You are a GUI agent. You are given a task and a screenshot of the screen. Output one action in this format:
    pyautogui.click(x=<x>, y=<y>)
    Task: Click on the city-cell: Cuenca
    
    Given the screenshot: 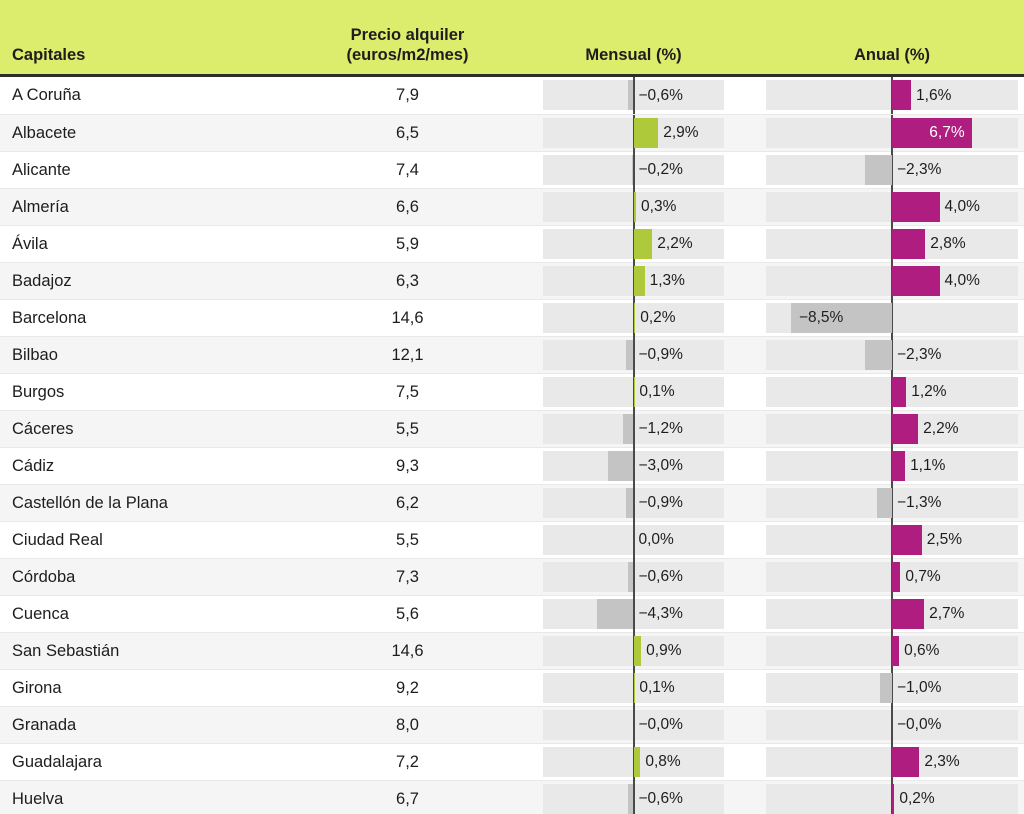 What is the action you would take?
    pyautogui.click(x=40, y=613)
    